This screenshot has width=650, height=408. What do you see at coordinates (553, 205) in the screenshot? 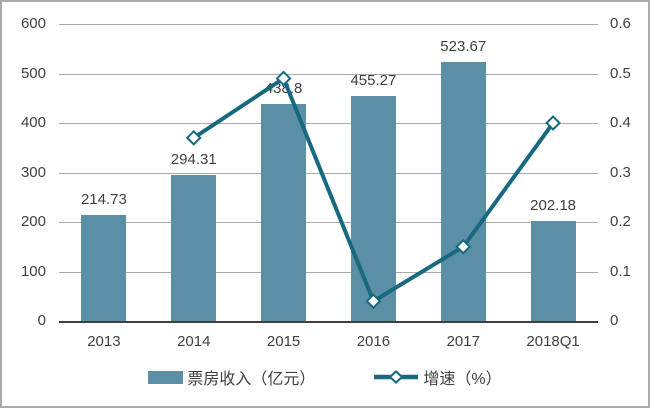
I see `bar-value-label: 202.18` at bounding box center [553, 205].